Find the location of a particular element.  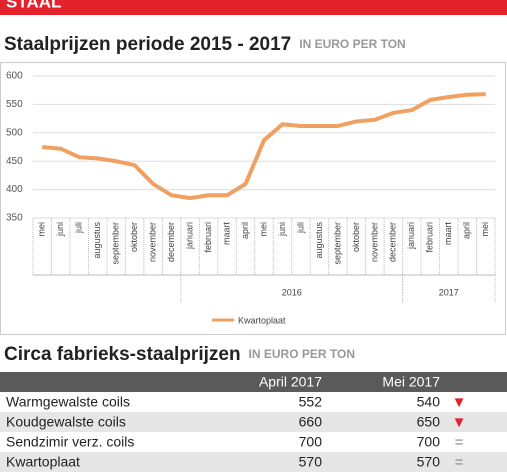

cell-value: 540 is located at coordinates (429, 402).